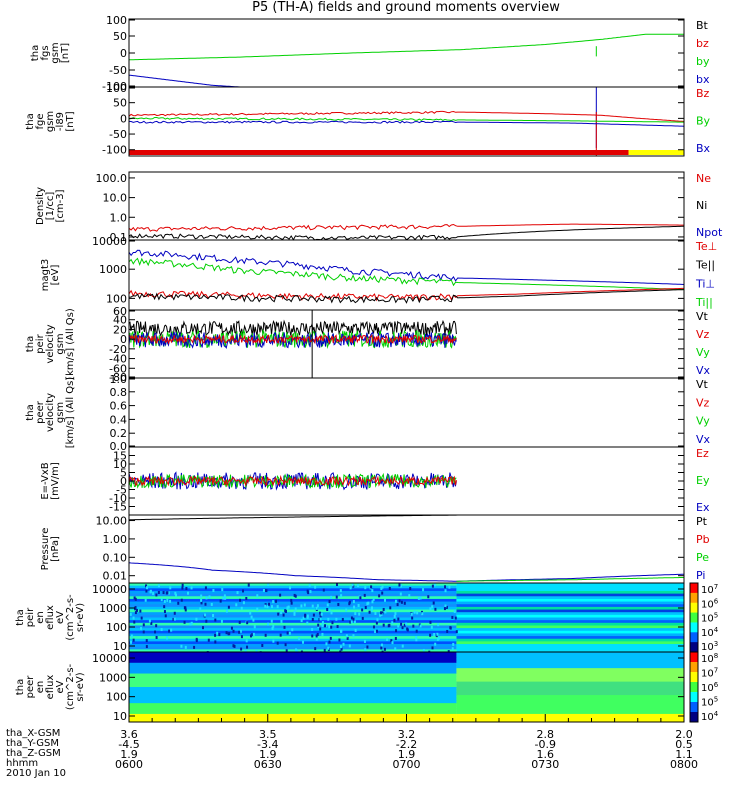  I want to click on y-axis-label-line: fge, so click(40, 121).